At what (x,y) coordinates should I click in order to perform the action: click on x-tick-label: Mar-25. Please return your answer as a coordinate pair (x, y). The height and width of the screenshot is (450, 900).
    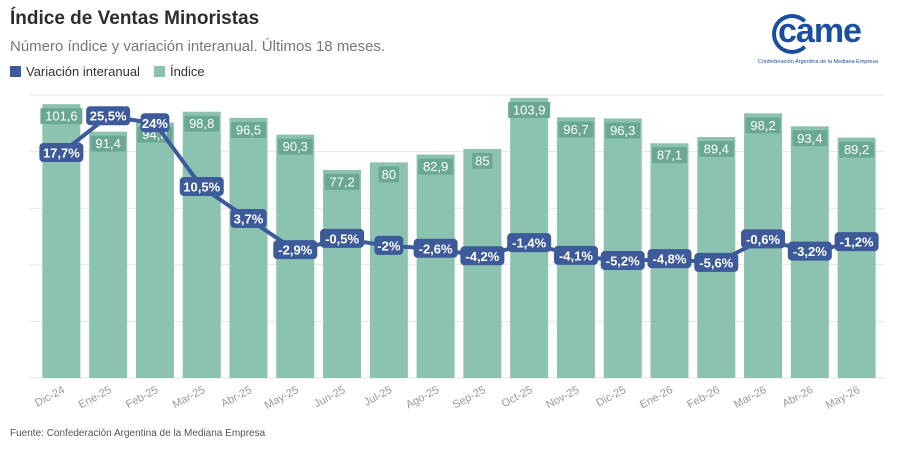
    Looking at the image, I should click on (189, 397).